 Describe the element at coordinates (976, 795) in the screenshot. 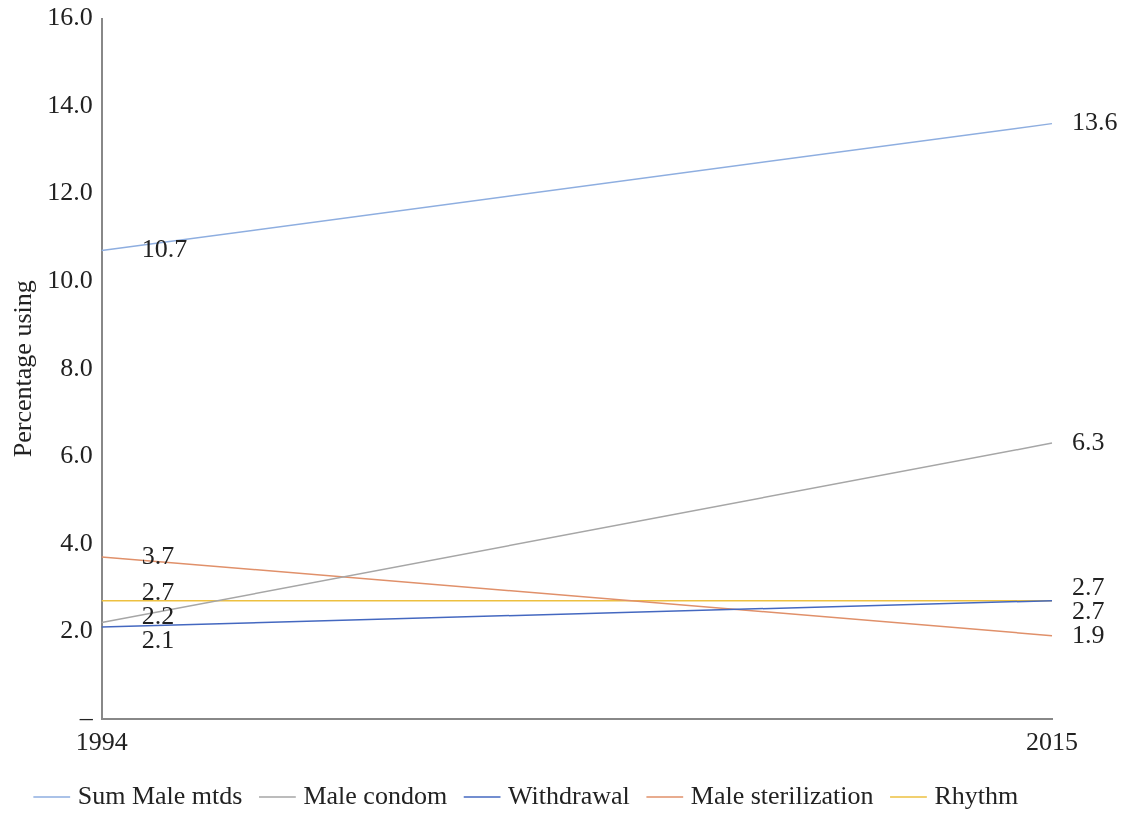

I see `legend-label: Rhythm` at that location.